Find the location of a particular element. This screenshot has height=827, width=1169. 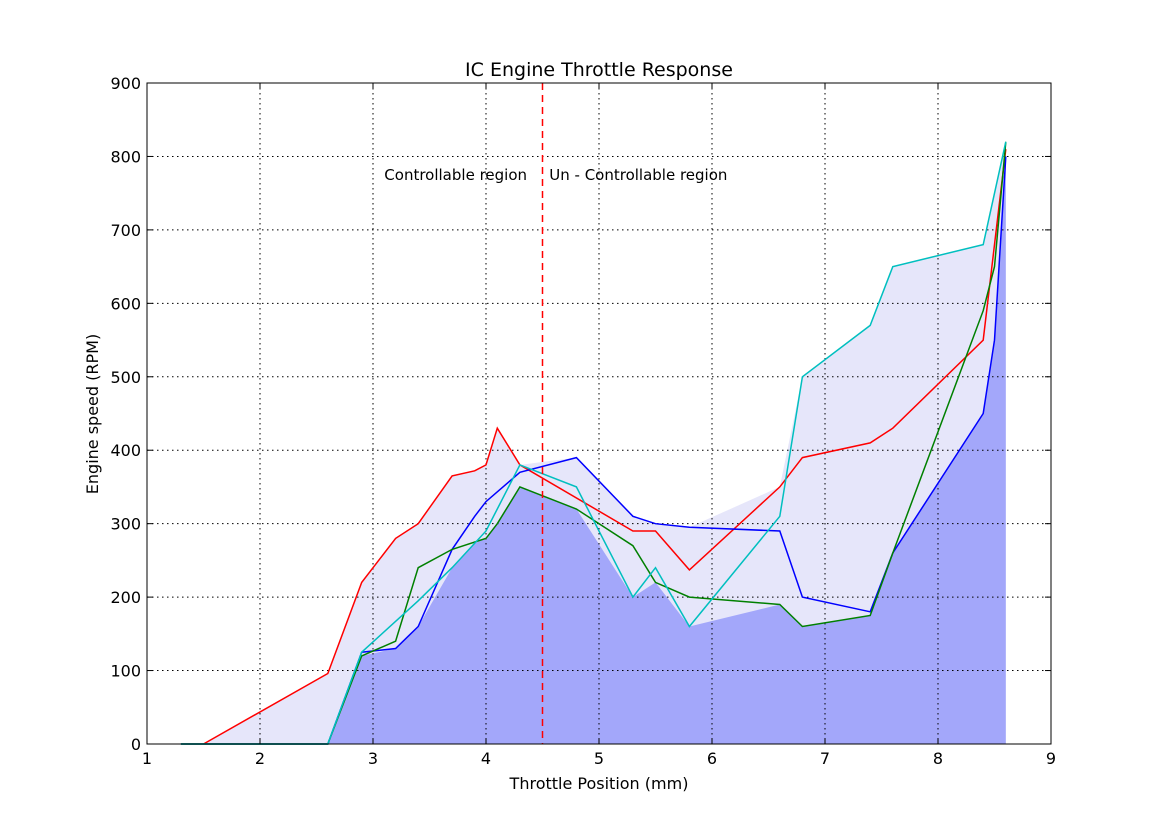

x-tick-label: 6 is located at coordinates (712, 758).